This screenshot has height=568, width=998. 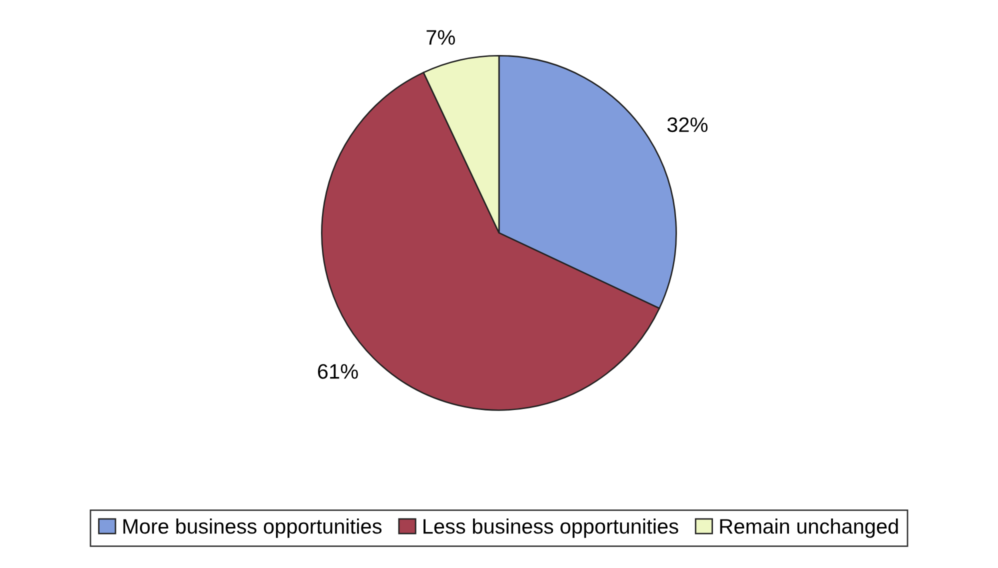 I want to click on data-label: 7%, so click(x=440, y=37).